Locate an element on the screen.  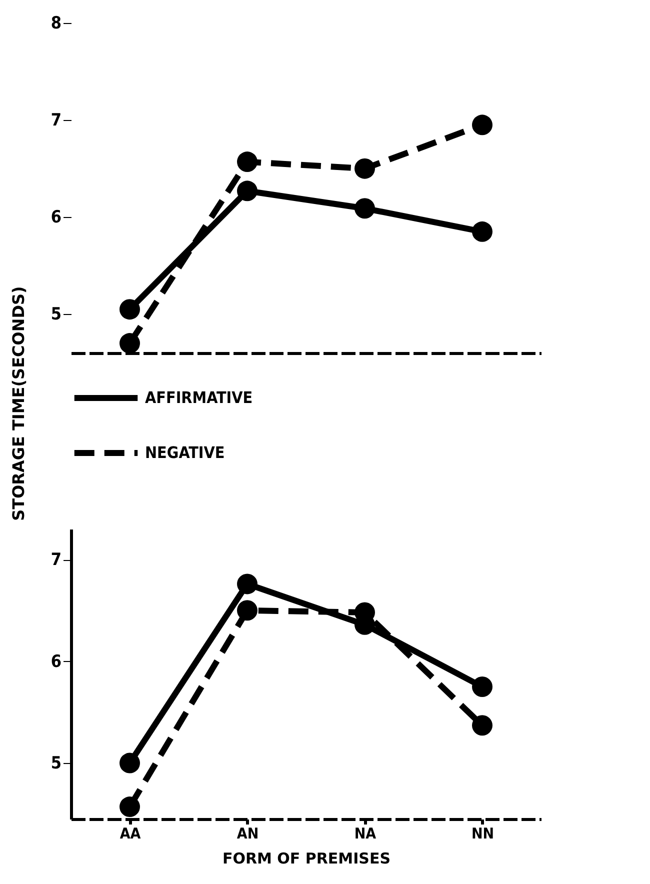
x-tick-label: AA is located at coordinates (131, 833).